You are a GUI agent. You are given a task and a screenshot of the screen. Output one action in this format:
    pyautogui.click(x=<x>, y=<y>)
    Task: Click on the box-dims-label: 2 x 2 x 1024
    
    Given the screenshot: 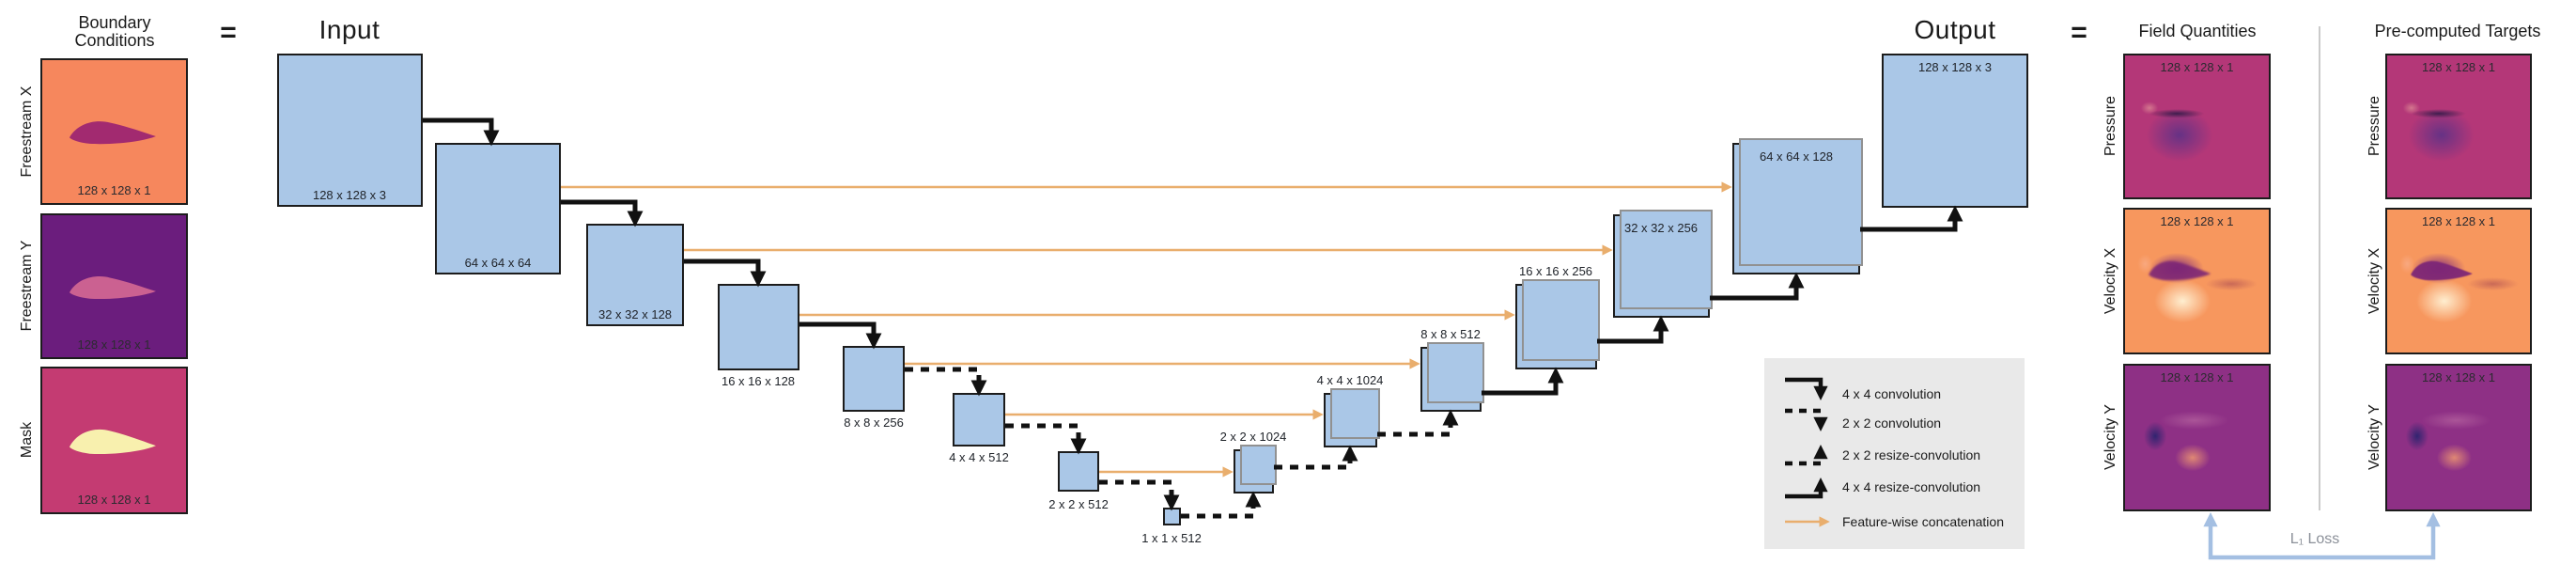 What is the action you would take?
    pyautogui.click(x=1253, y=437)
    